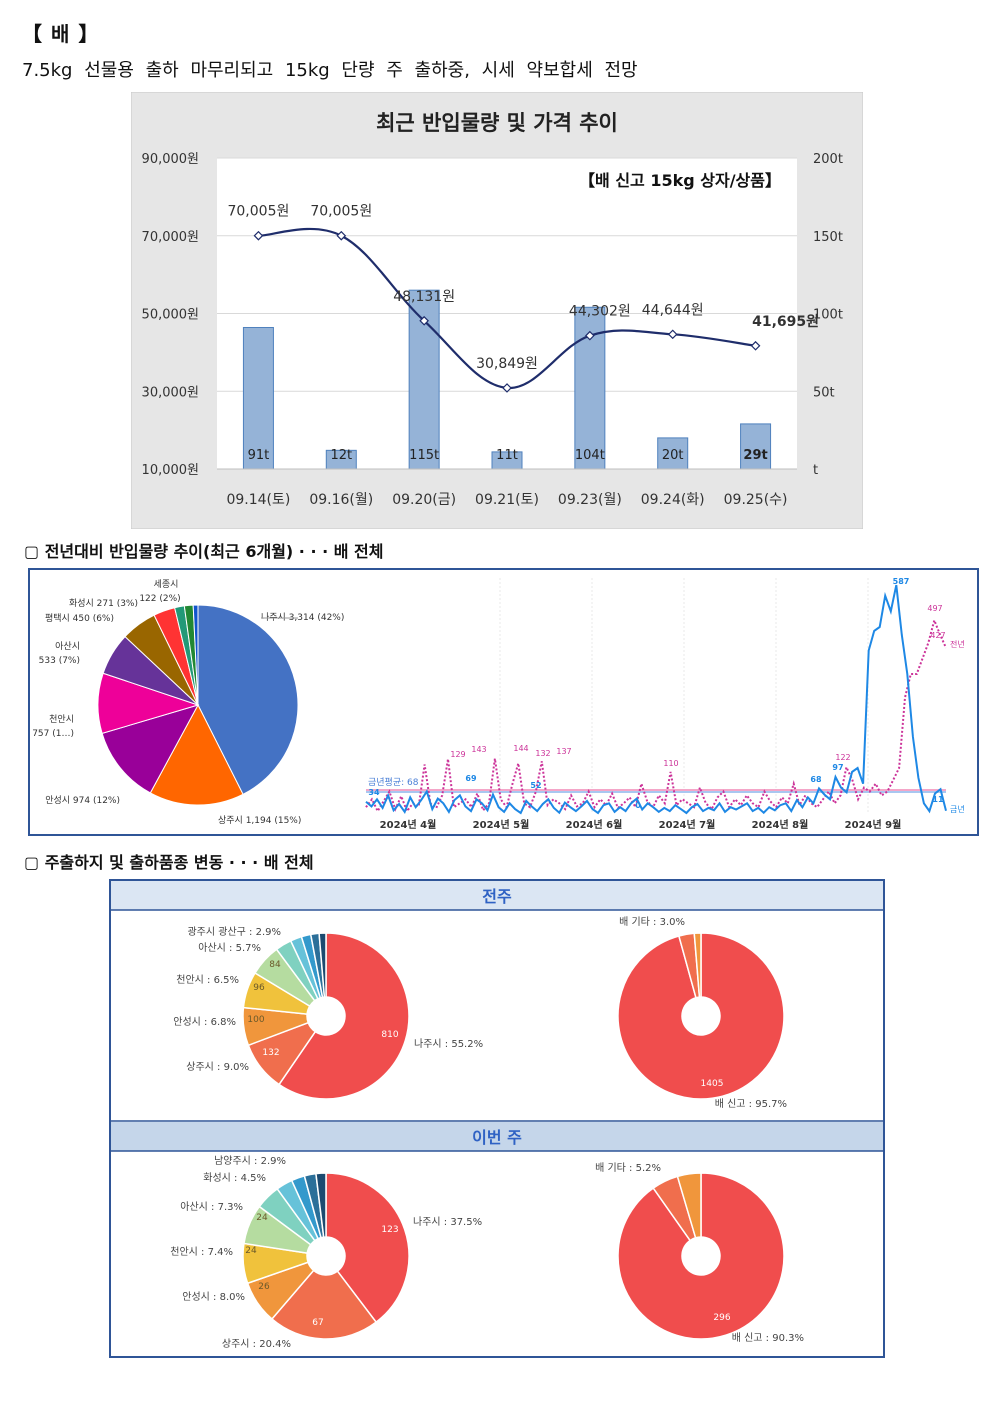 The height and width of the screenshot is (1403, 992). Describe the element at coordinates (501, 824) in the screenshot. I see `x-tick-label: 2024년 5월` at that location.